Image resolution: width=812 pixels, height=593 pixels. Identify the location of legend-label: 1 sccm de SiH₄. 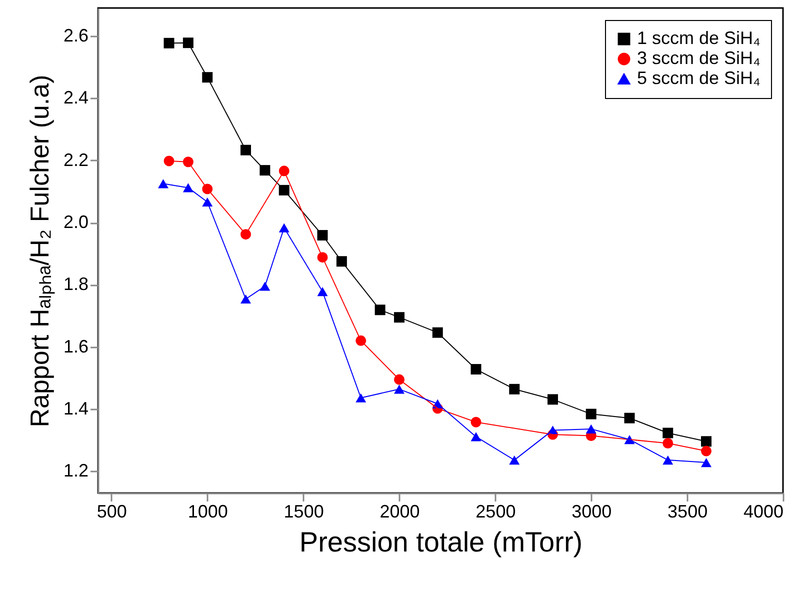
(698, 38).